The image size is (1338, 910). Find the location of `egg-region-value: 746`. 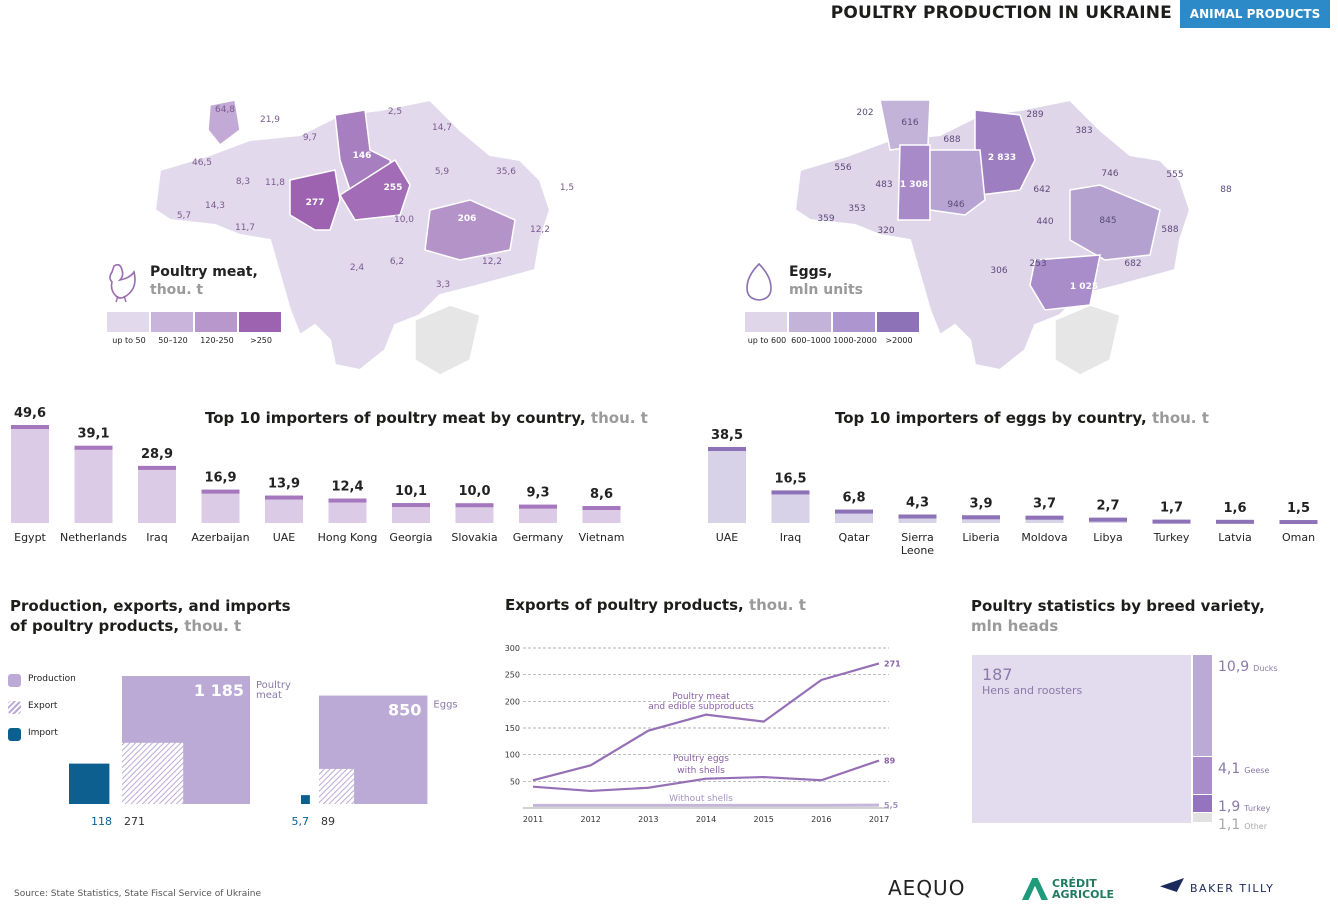

egg-region-value: 746 is located at coordinates (1109, 174).